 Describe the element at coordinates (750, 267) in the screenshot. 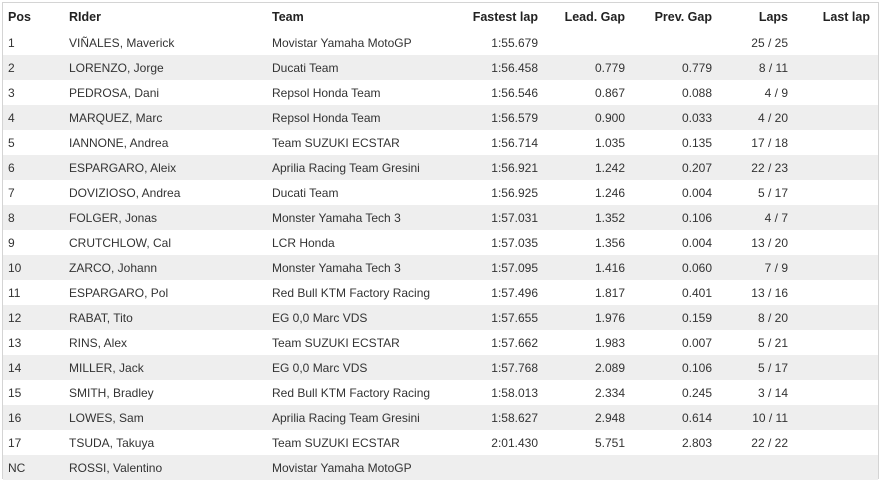

I see `cell-laps: 7 / 9` at that location.